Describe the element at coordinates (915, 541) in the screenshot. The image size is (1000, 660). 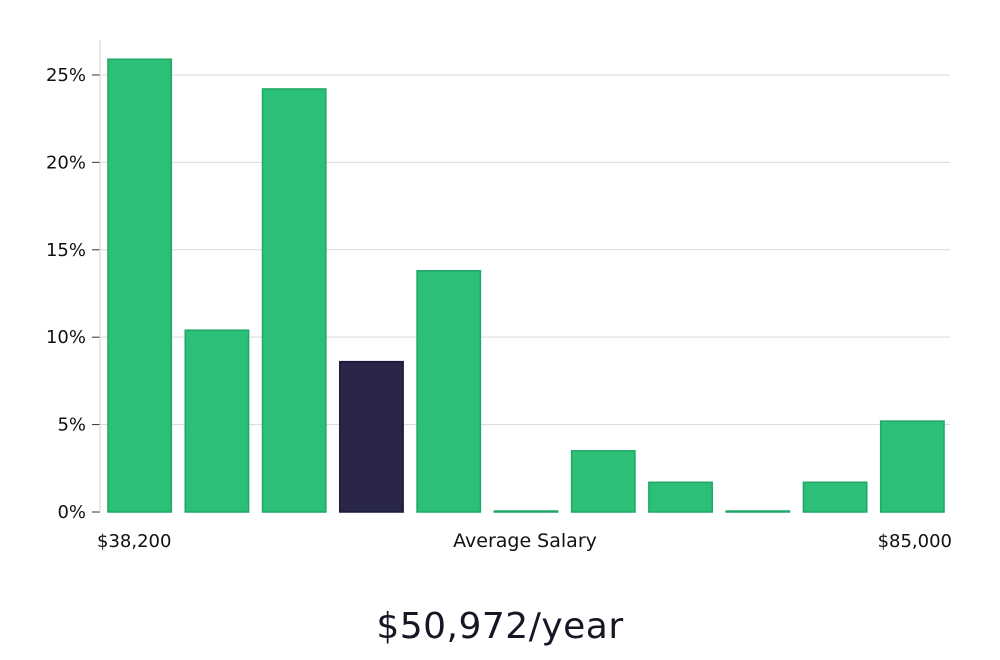
I see `x-max-label: $85,000` at that location.